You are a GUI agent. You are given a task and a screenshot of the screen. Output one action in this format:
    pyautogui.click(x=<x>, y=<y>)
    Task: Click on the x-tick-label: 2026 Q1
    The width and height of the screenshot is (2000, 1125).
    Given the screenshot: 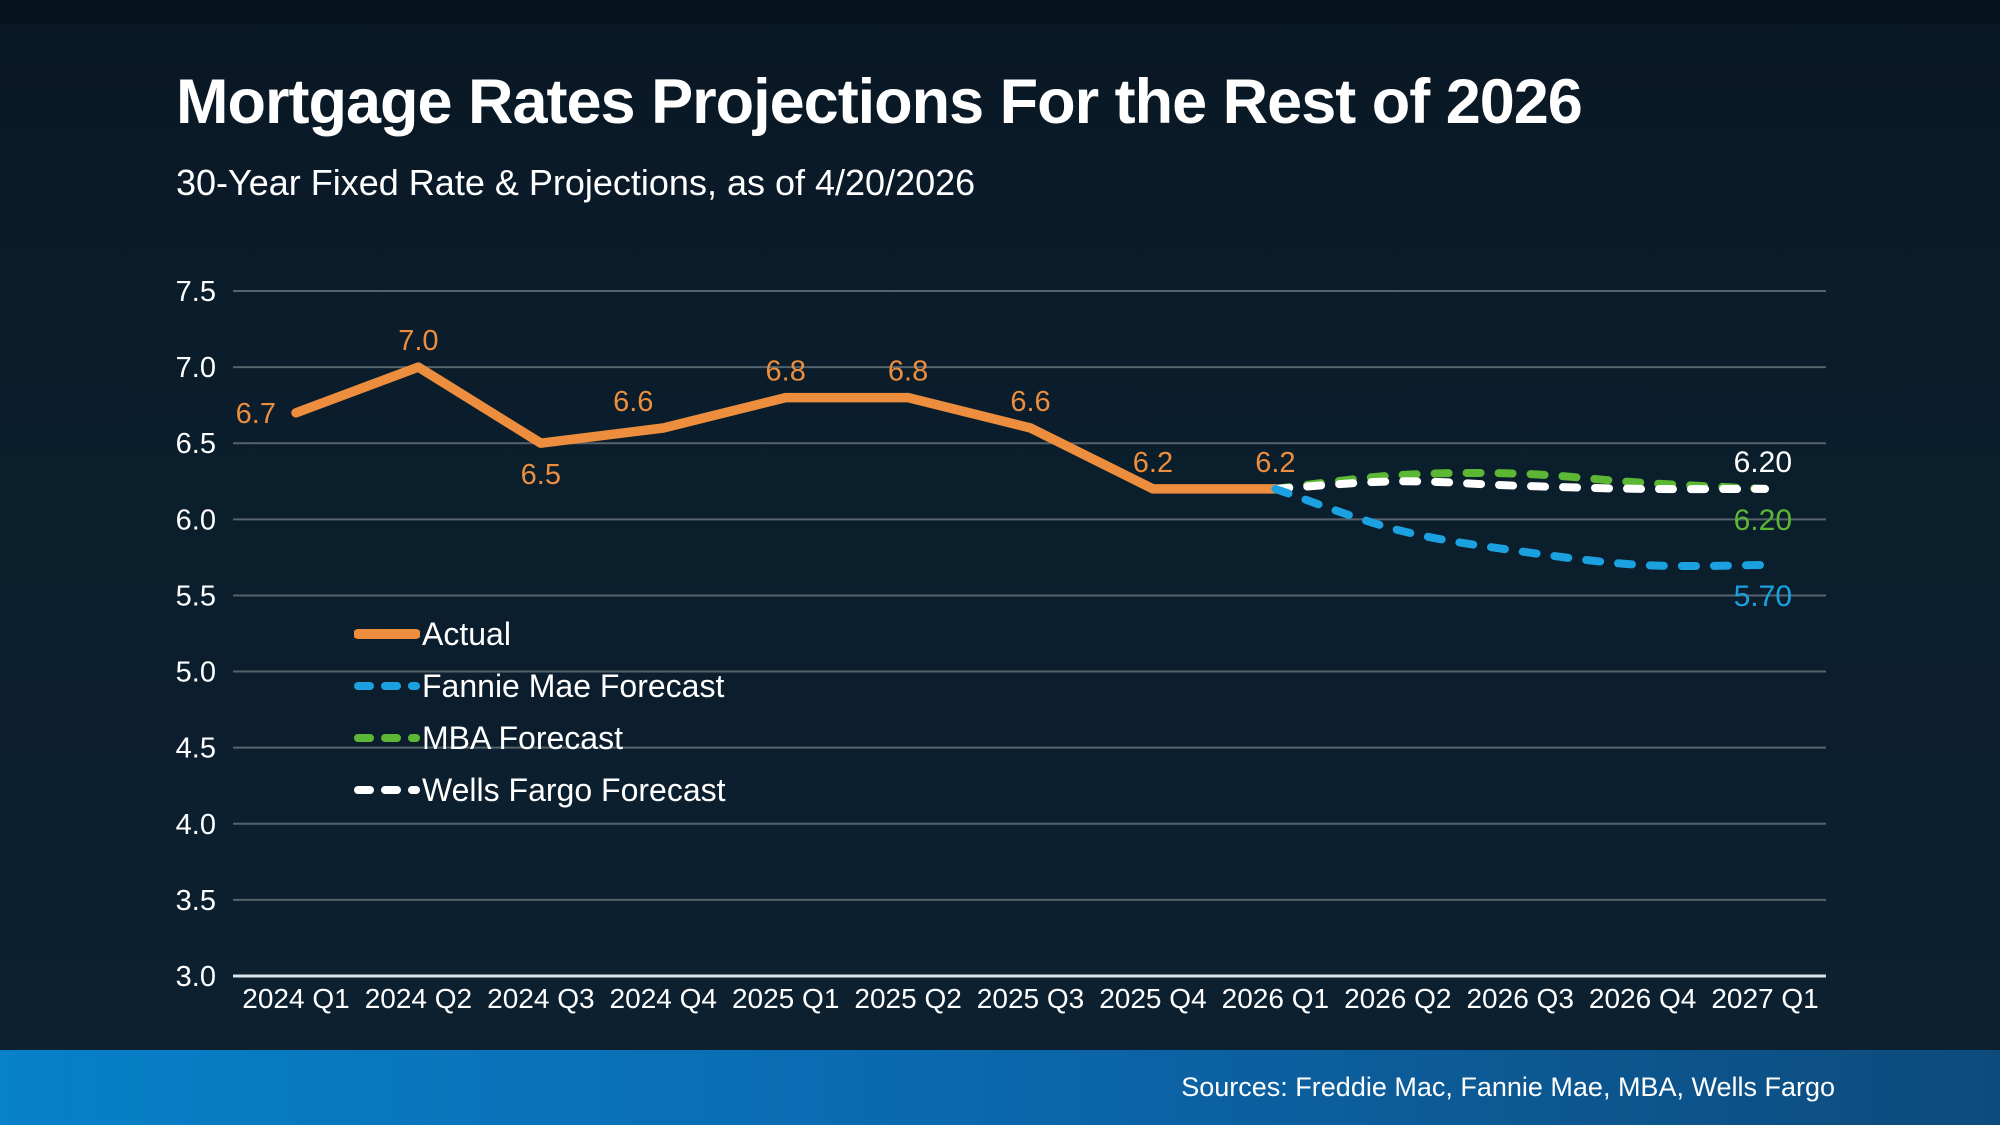 What is the action you would take?
    pyautogui.click(x=1275, y=998)
    